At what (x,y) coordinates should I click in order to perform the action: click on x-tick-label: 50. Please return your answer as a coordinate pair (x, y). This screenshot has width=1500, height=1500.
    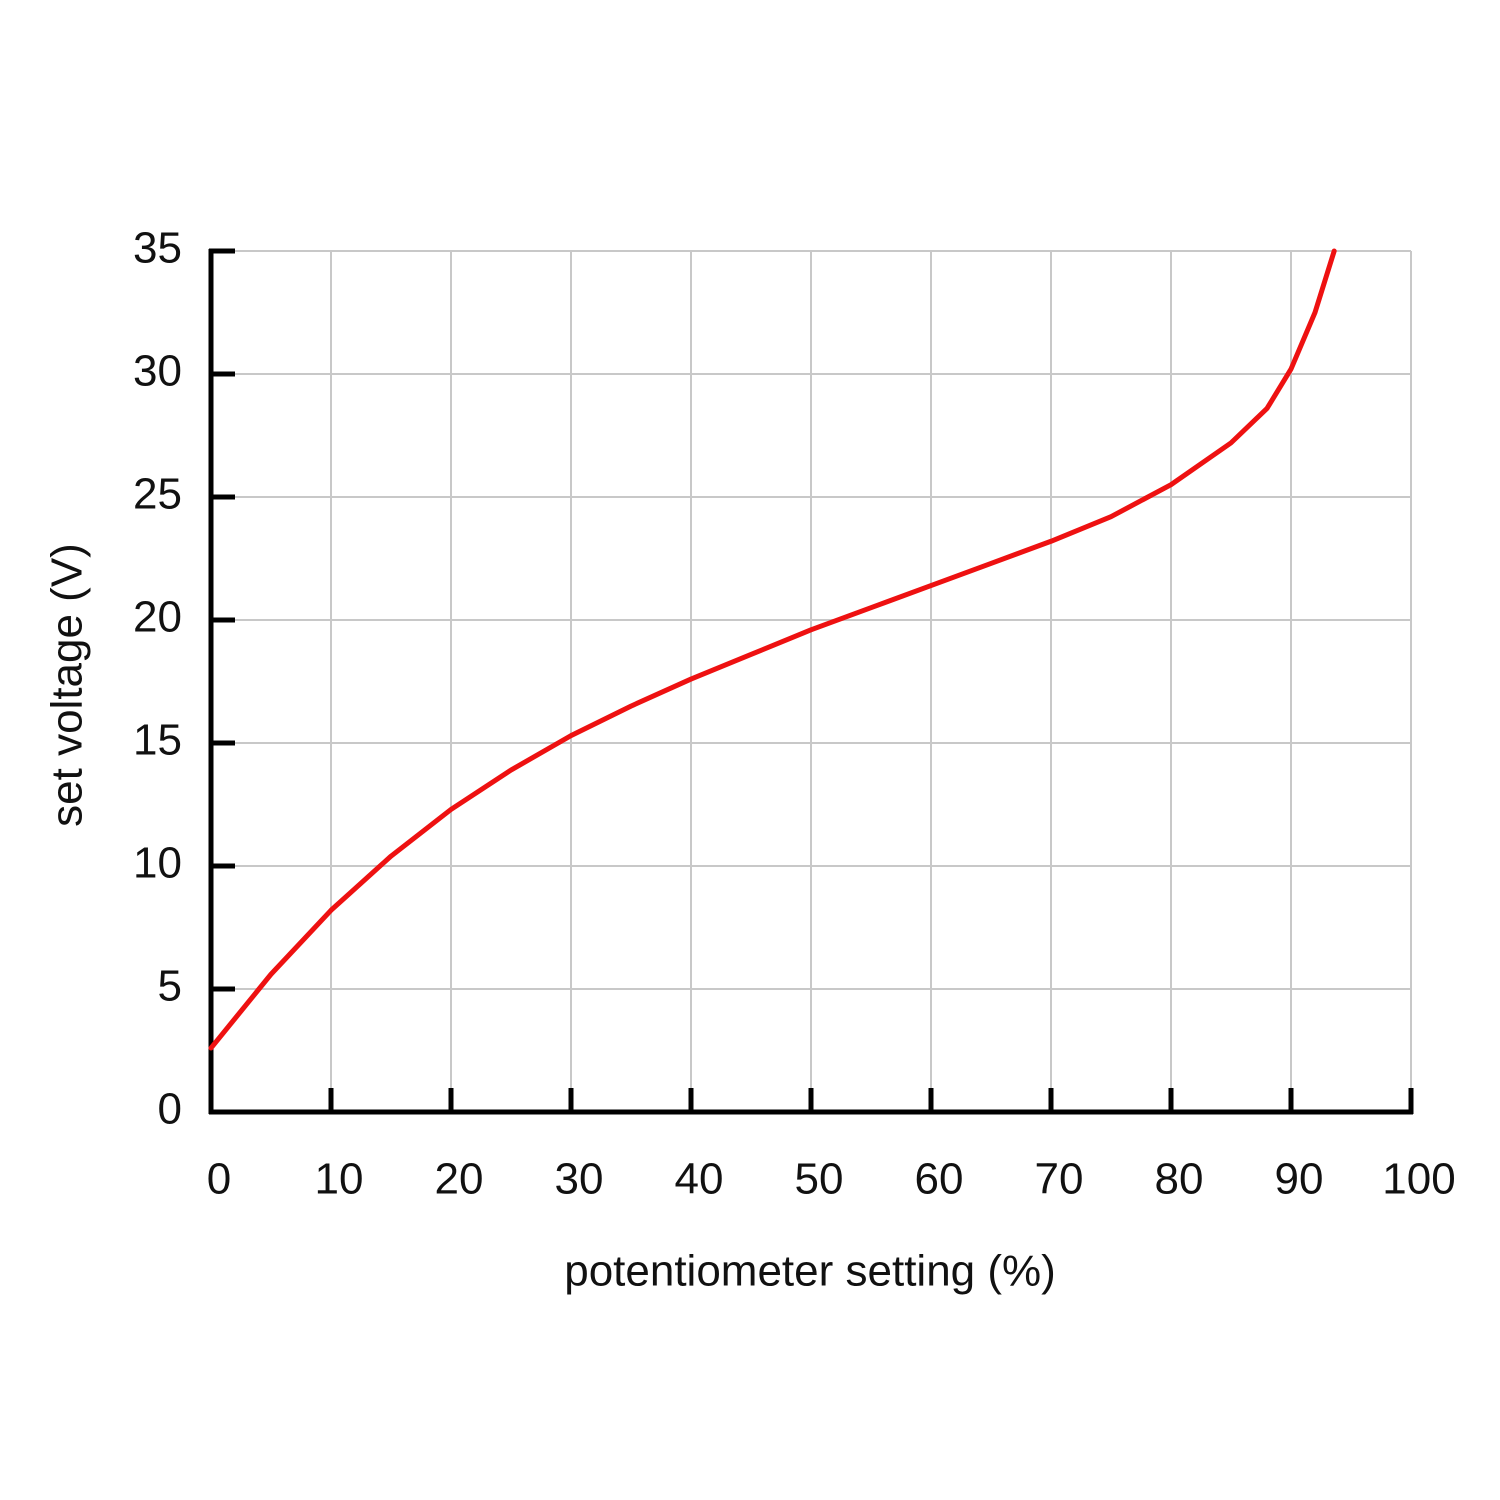
    Looking at the image, I should click on (819, 1179).